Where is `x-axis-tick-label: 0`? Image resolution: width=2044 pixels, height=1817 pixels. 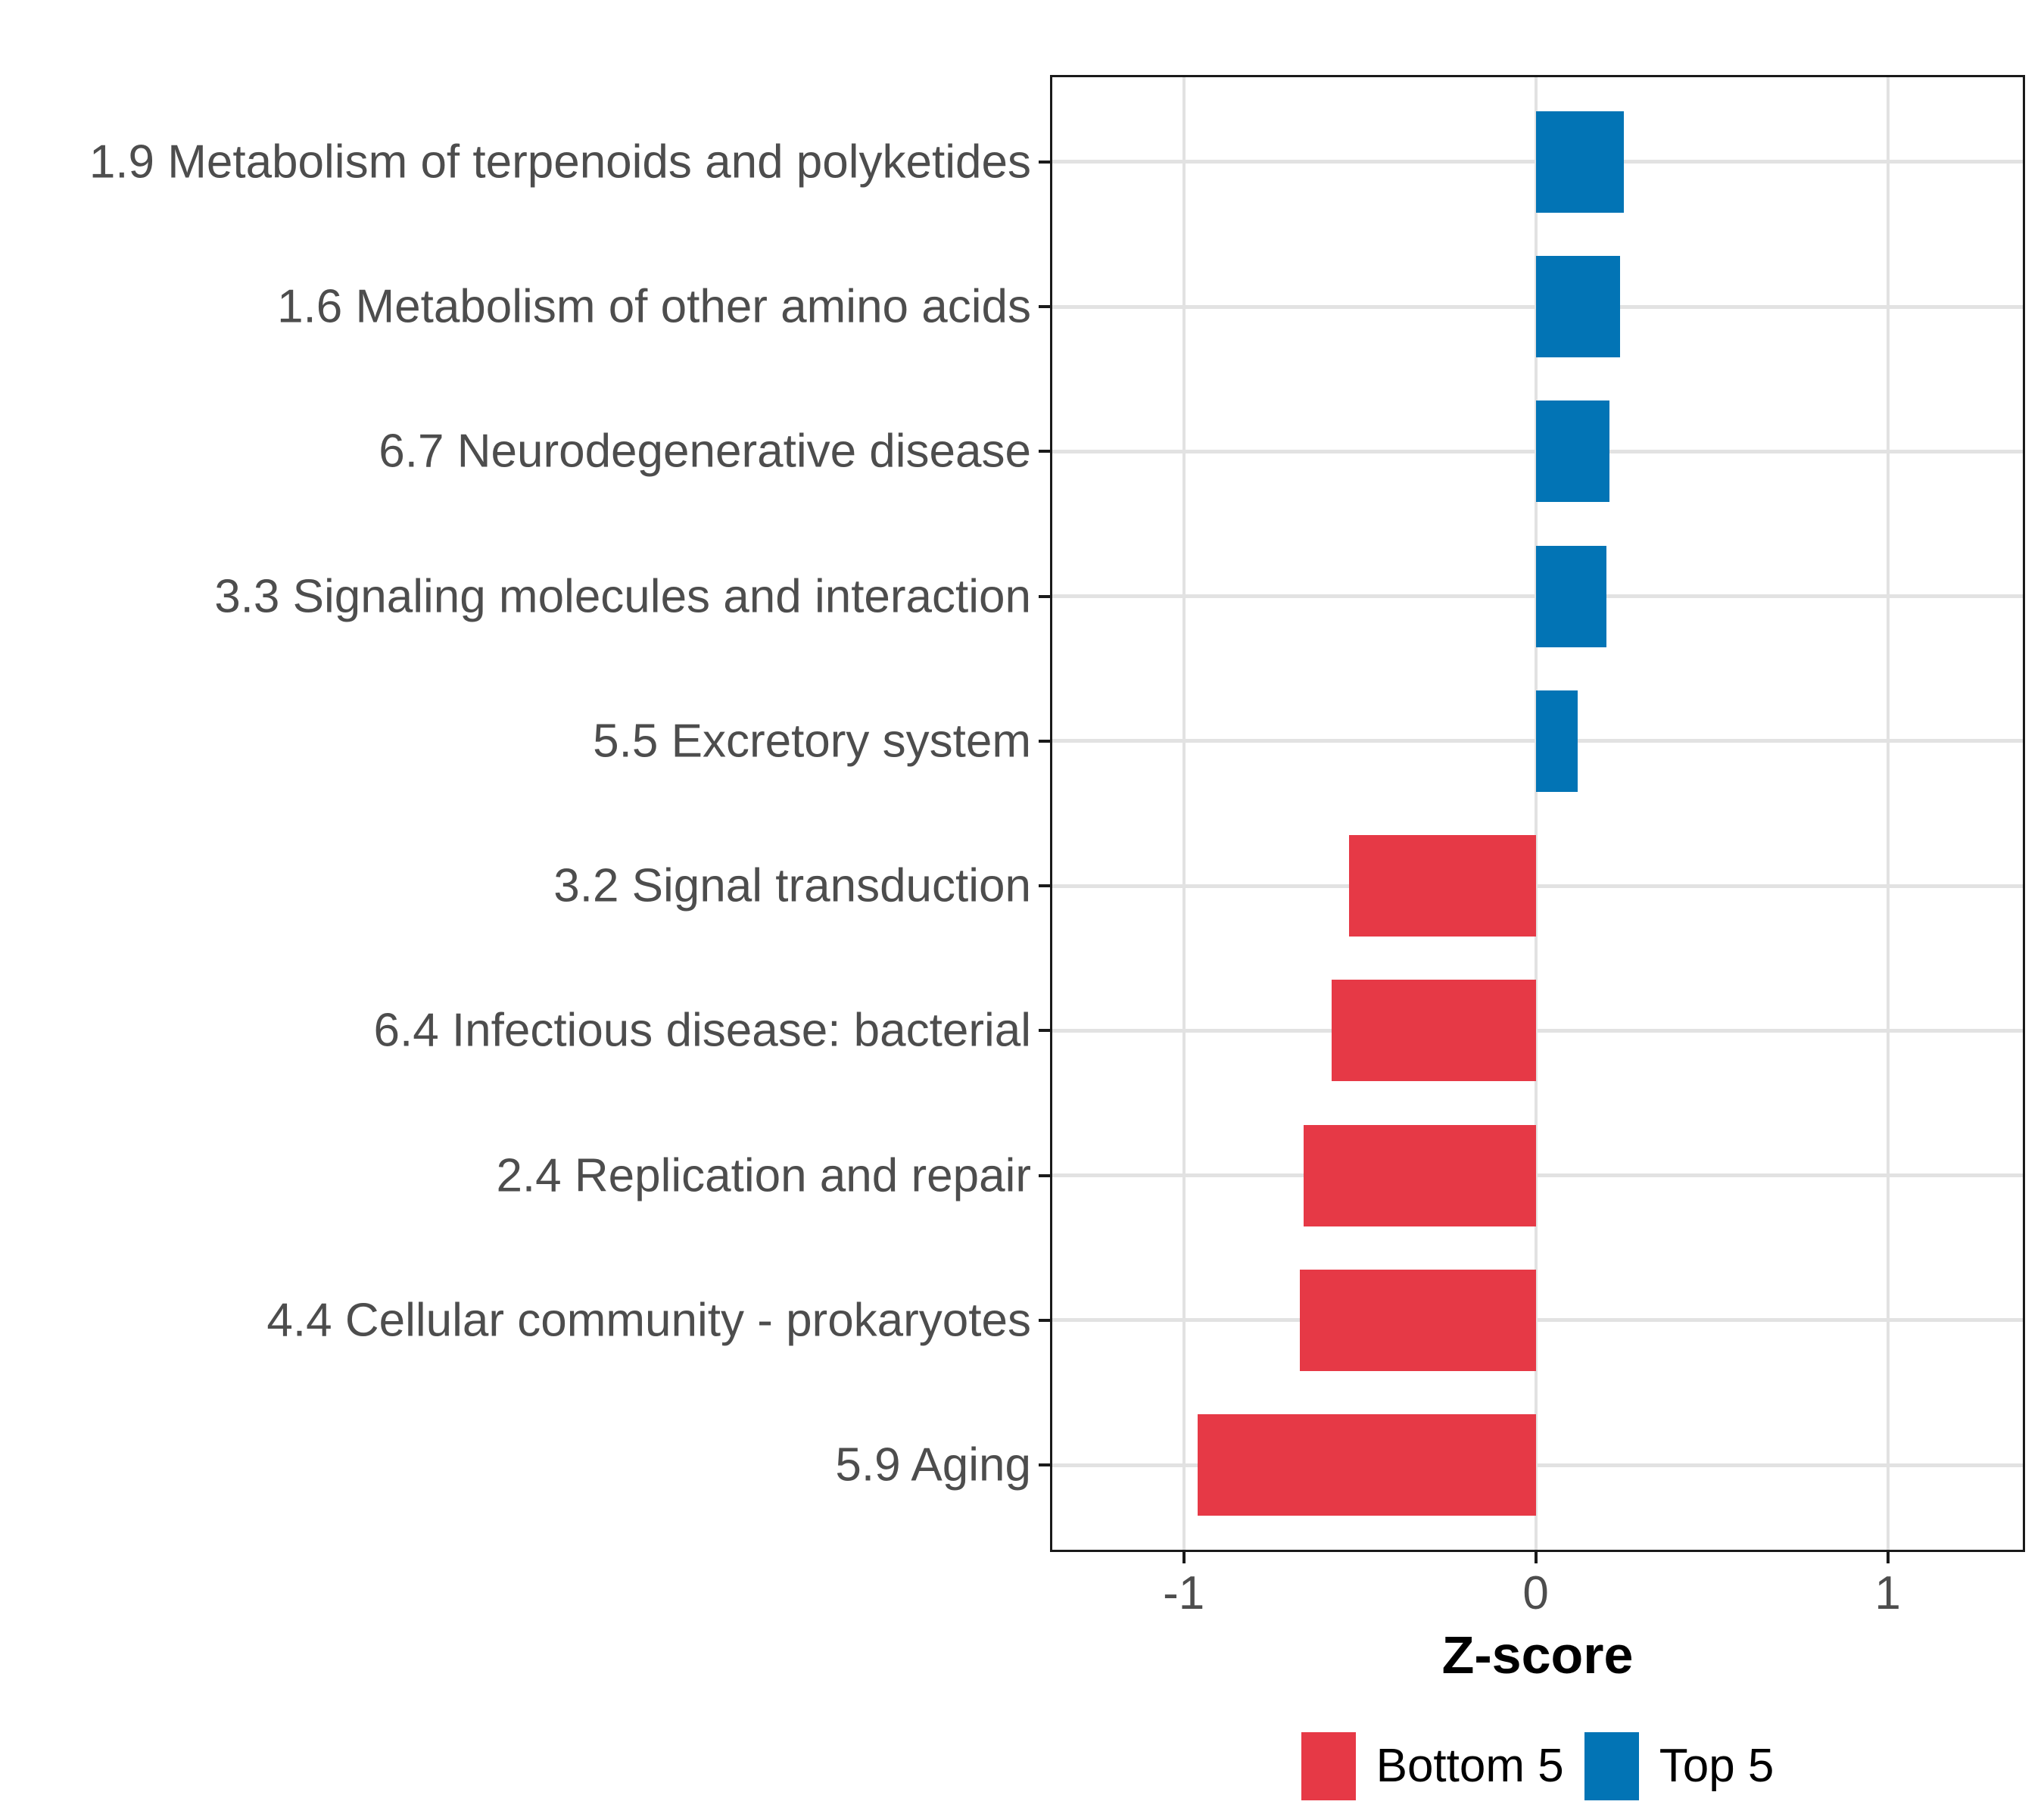 x-axis-tick-label: 0 is located at coordinates (1535, 1593).